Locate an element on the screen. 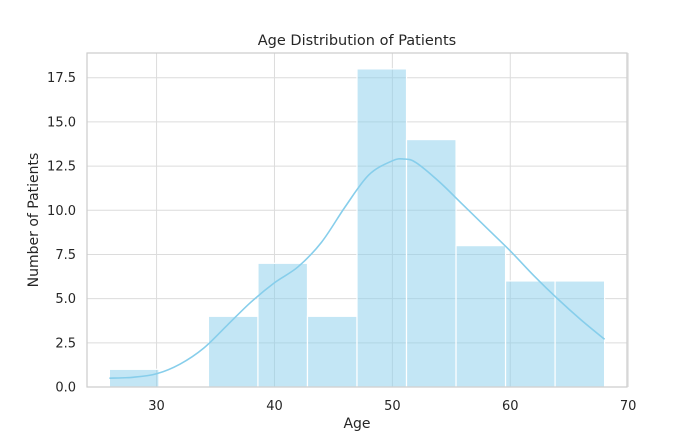 The height and width of the screenshot is (436, 697). x-tick-label: 30 is located at coordinates (156, 406).